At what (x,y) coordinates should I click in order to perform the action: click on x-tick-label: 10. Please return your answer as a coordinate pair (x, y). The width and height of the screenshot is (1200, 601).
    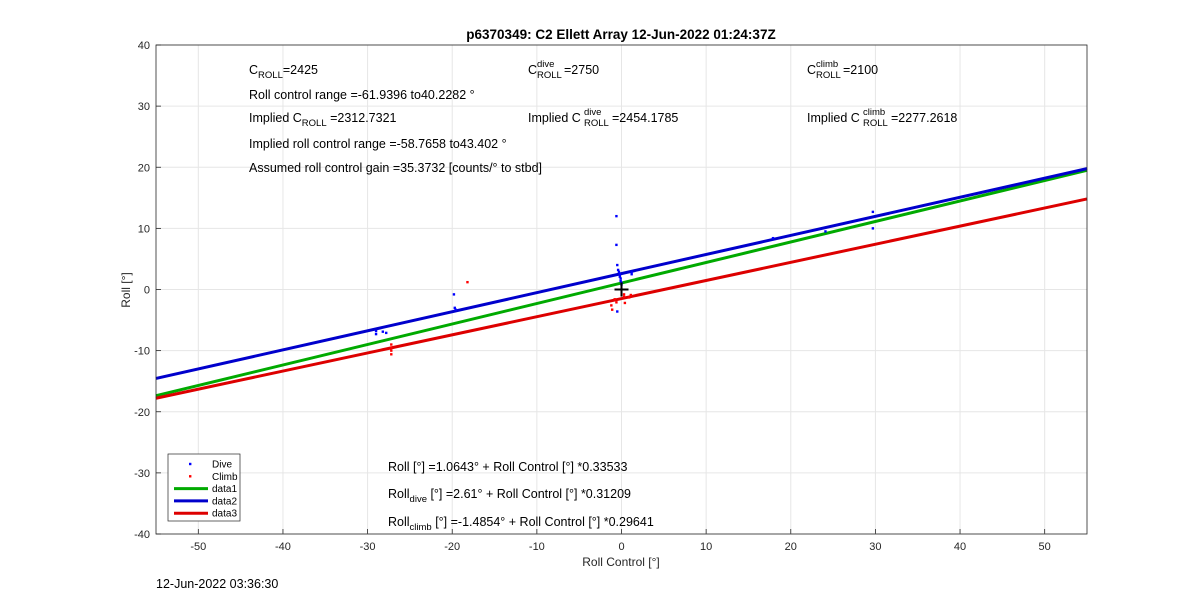
    Looking at the image, I should click on (706, 547).